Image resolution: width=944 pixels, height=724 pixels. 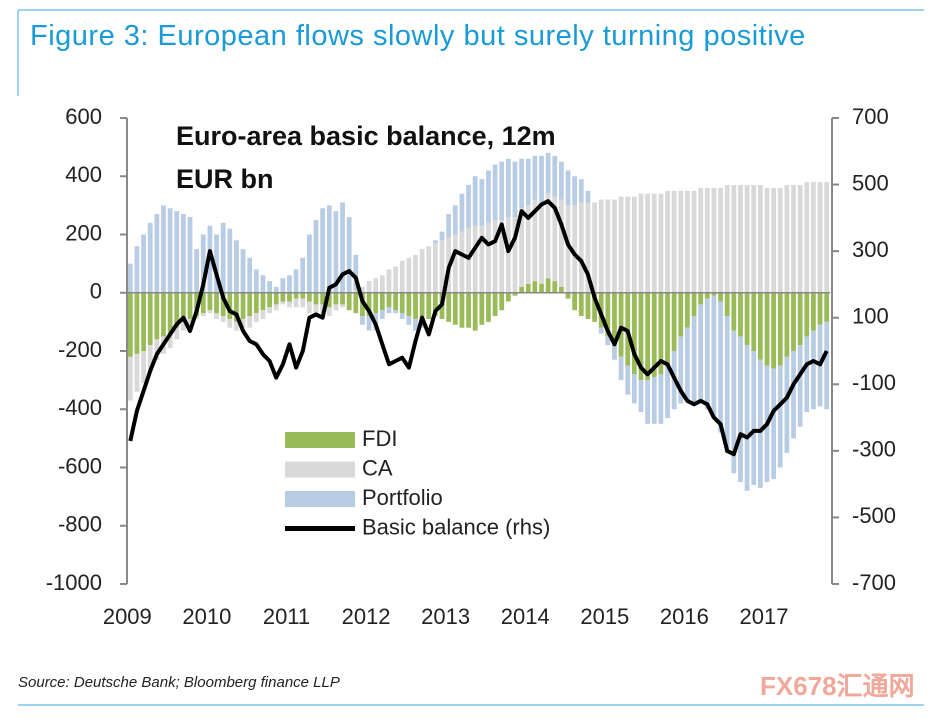 What do you see at coordinates (870, 316) in the screenshot?
I see `y2-tick-label: 100` at bounding box center [870, 316].